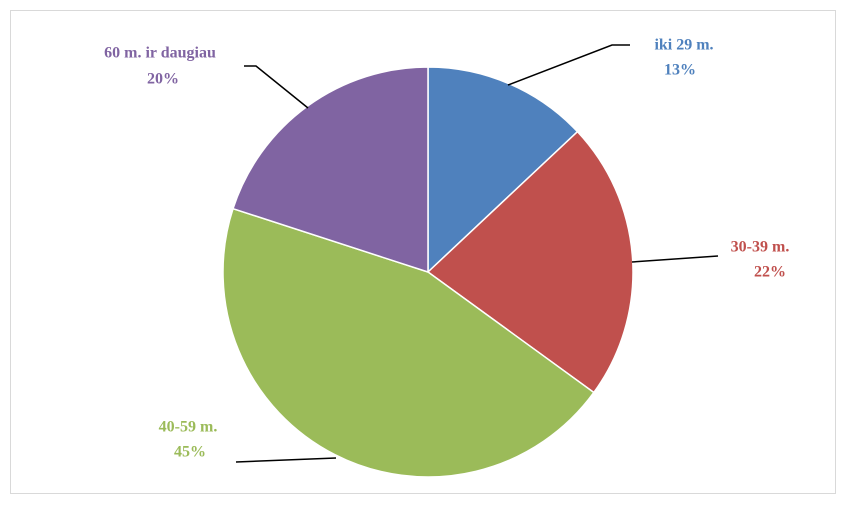 The height and width of the screenshot is (509, 846). I want to click on slice-value-label: 20%, so click(163, 79).